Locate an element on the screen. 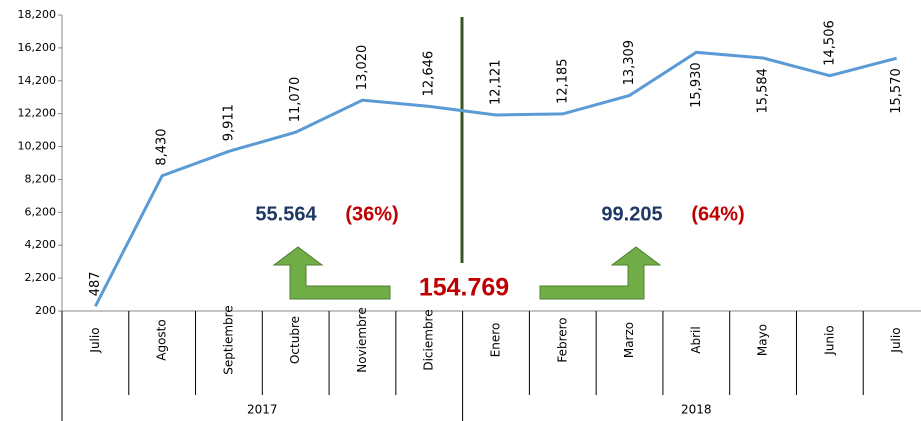 The width and height of the screenshot is (921, 421). y-tick-label: 4,200 is located at coordinates (41, 244).